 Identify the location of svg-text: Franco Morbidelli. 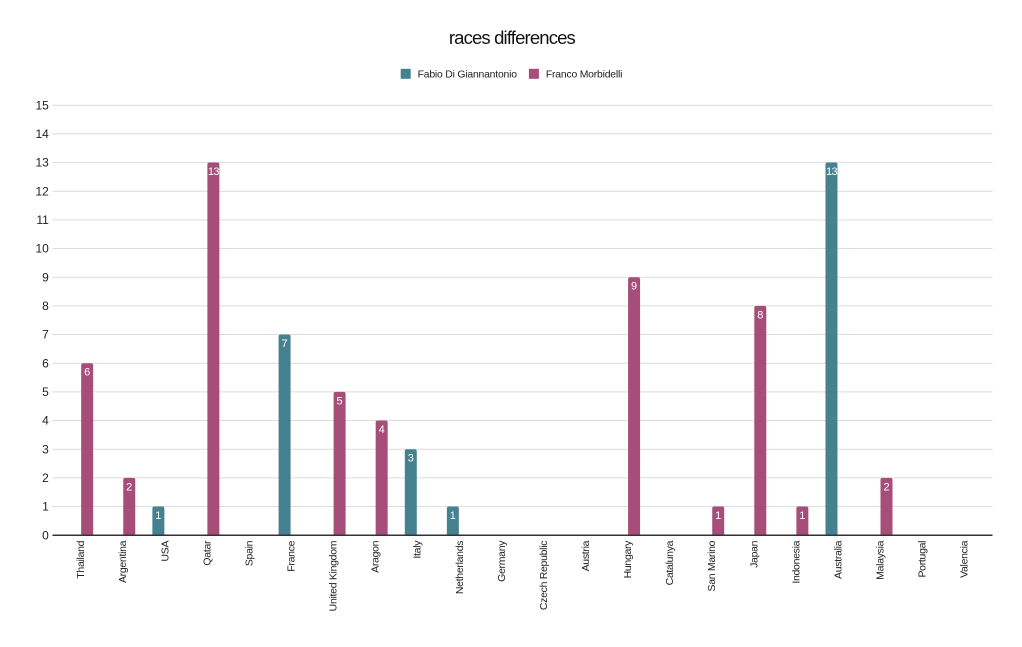
(584, 75).